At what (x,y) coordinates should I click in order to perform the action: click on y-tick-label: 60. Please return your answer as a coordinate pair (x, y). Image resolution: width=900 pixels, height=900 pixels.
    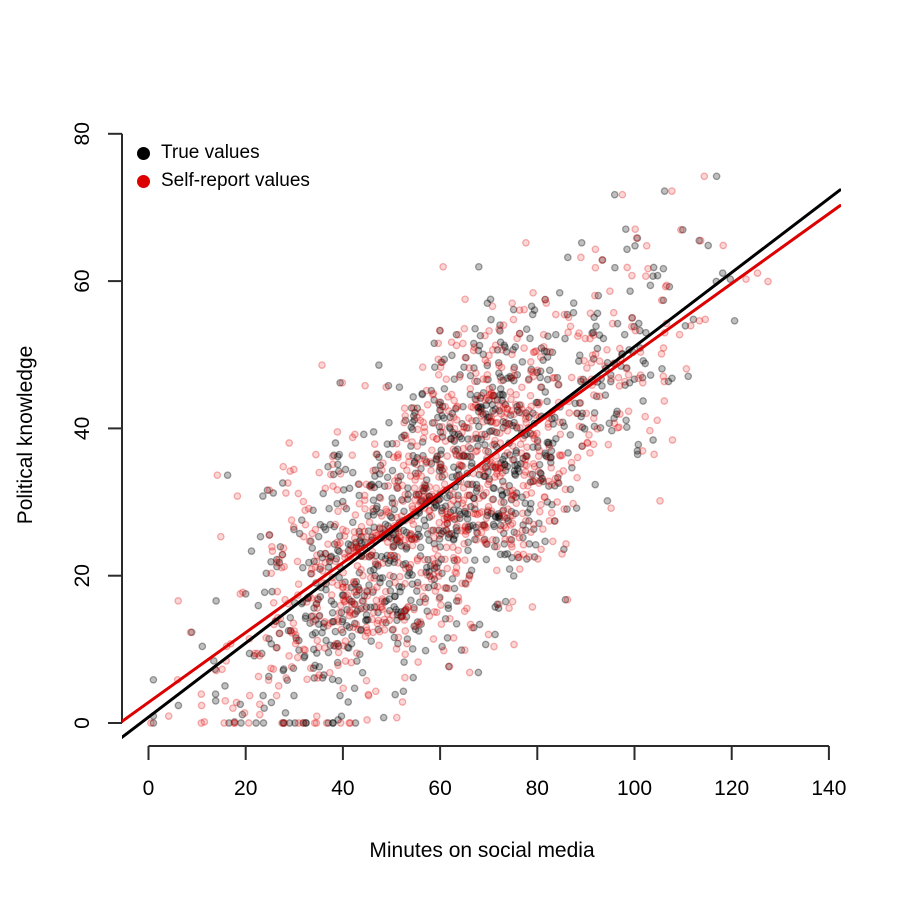
    Looking at the image, I should click on (82, 280).